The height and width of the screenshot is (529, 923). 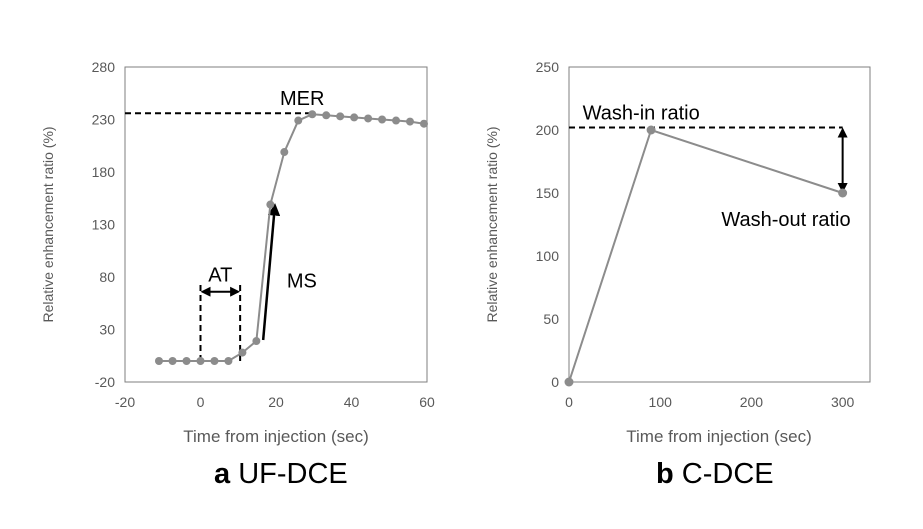 What do you see at coordinates (105, 382) in the screenshot?
I see `y-tick-label: -20` at bounding box center [105, 382].